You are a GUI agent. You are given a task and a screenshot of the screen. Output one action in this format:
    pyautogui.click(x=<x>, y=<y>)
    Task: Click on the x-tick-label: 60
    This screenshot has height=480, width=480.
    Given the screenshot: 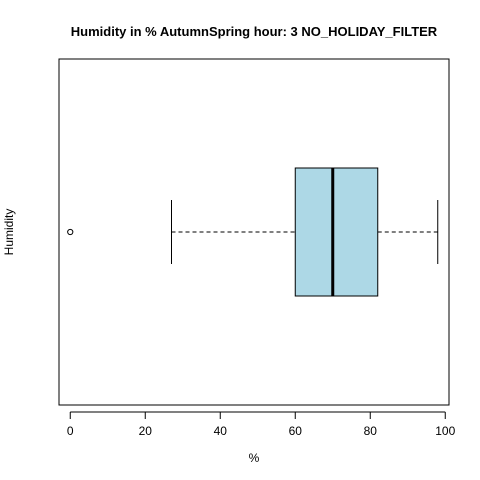 What is the action you would take?
    pyautogui.click(x=296, y=431)
    